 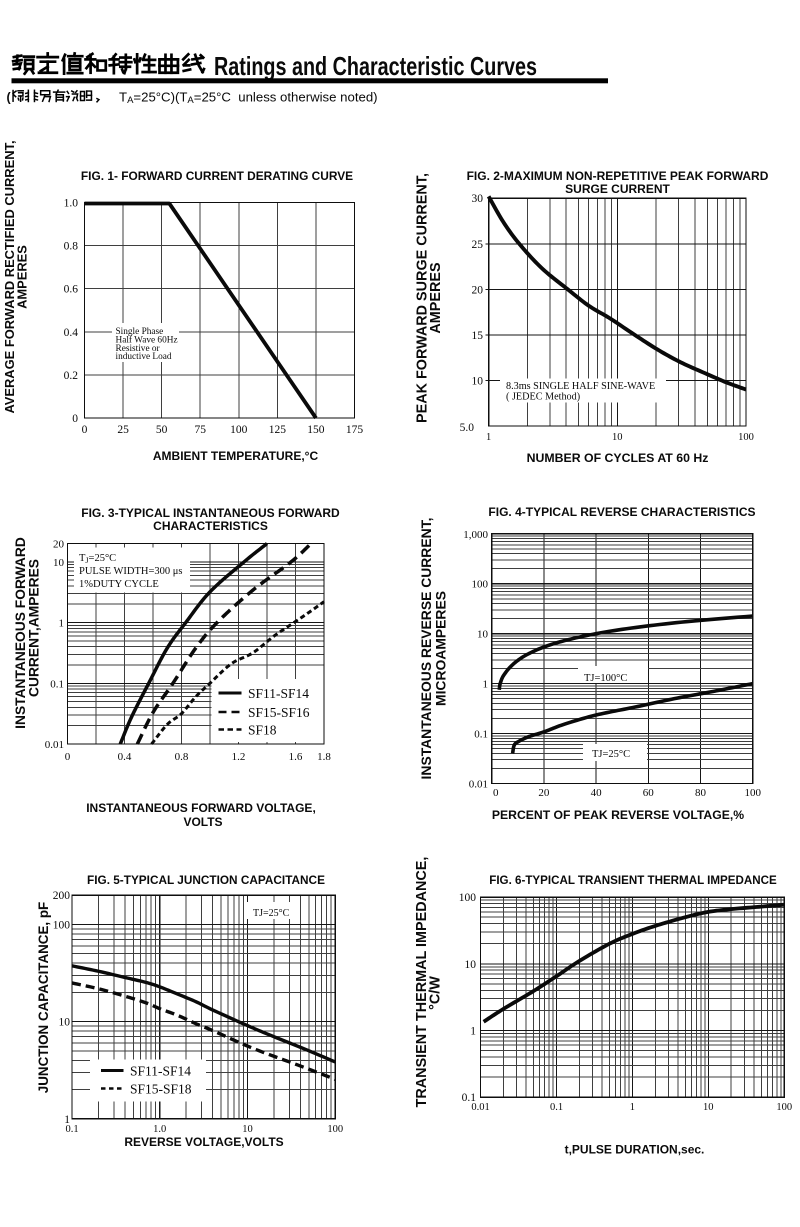 What do you see at coordinates (478, 199) in the screenshot?
I see `svg-text: 30` at bounding box center [478, 199].